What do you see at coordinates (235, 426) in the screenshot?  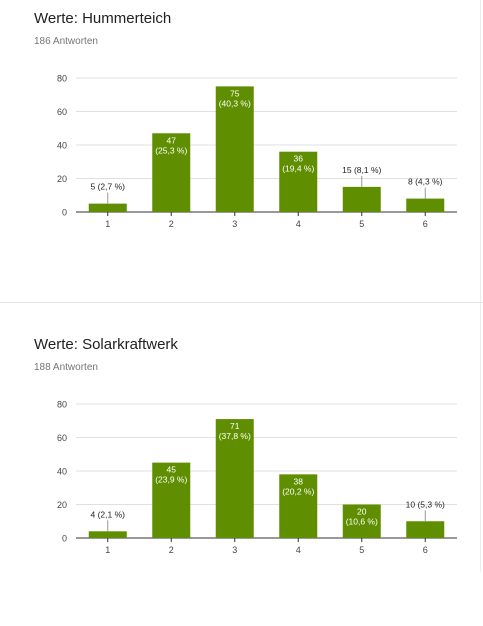 I see `data-label: 71` at bounding box center [235, 426].